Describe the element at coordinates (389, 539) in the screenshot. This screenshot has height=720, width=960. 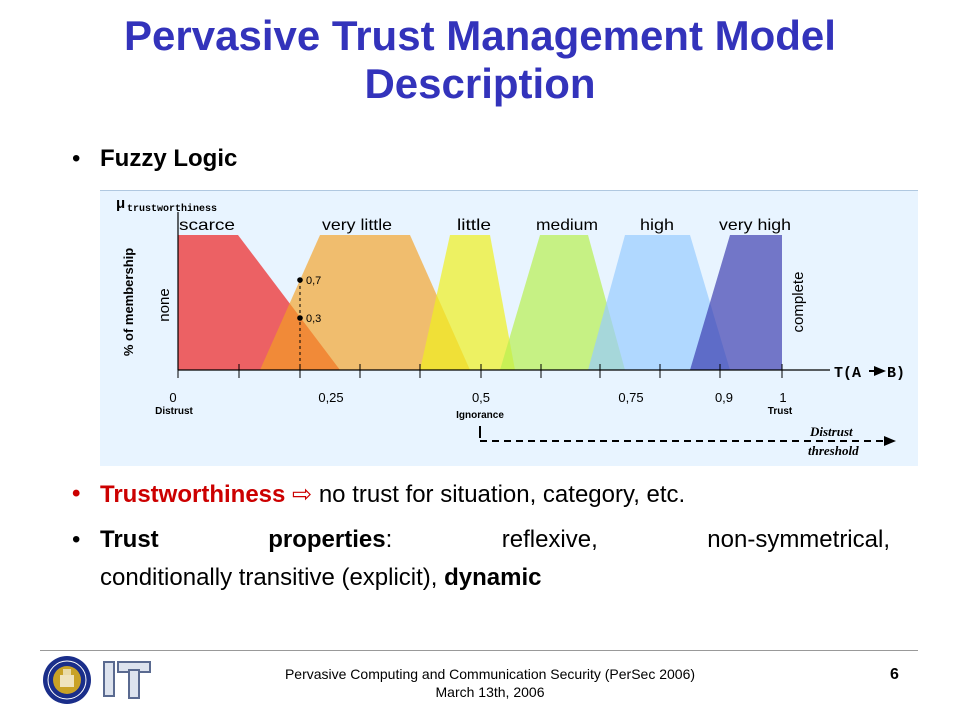
I see `properties-colon: :` at that location.